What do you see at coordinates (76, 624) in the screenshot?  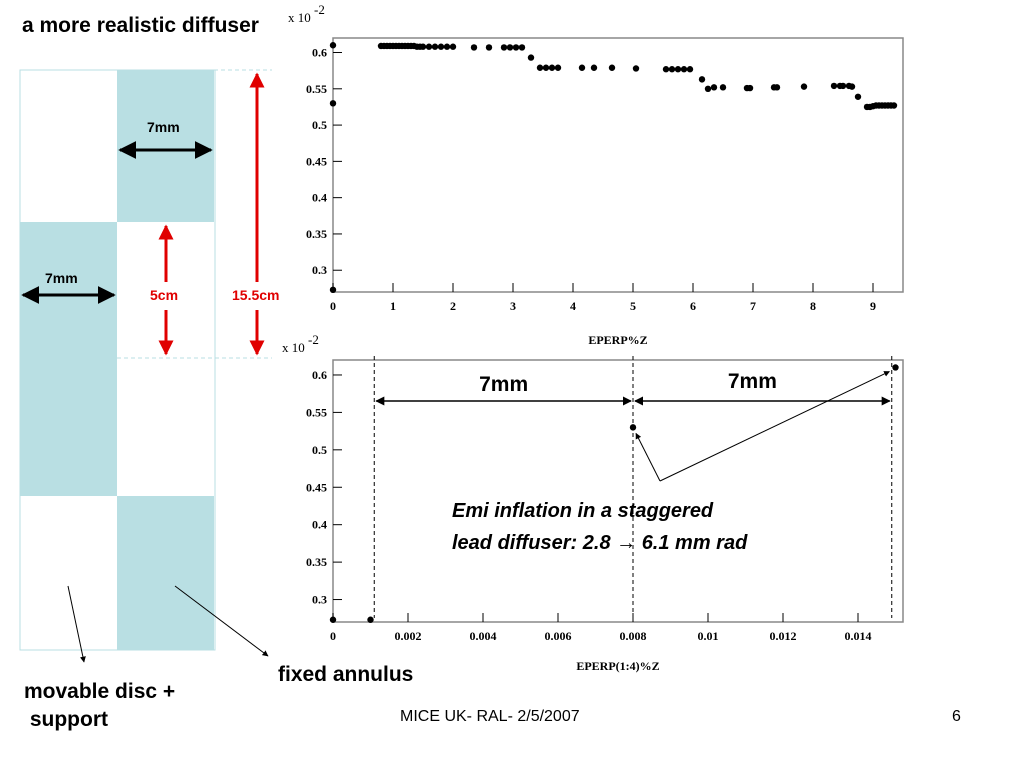 I see `pointer-movable` at bounding box center [76, 624].